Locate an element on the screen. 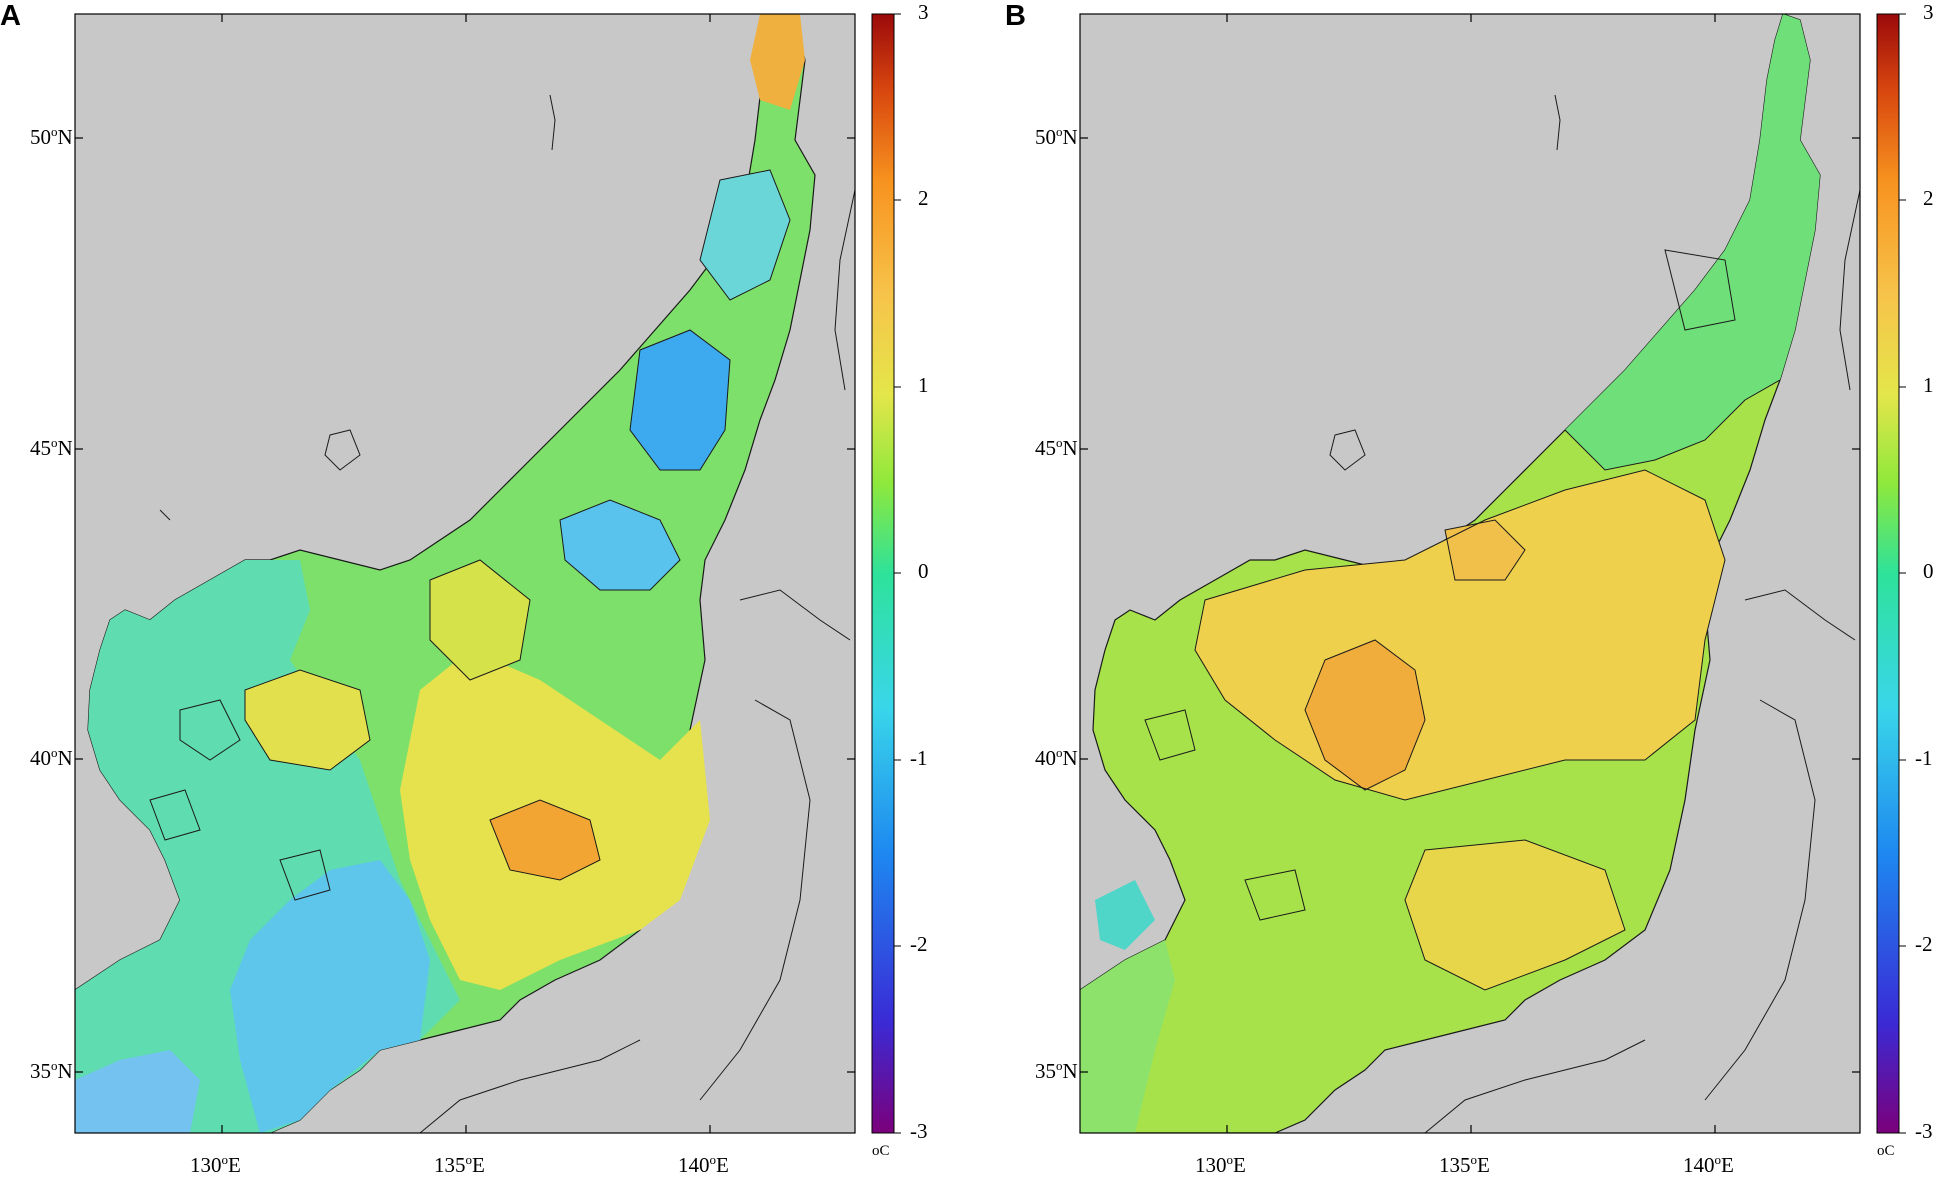 This screenshot has width=1950, height=1183. warm-northeast-patch is located at coordinates (1485, 550).